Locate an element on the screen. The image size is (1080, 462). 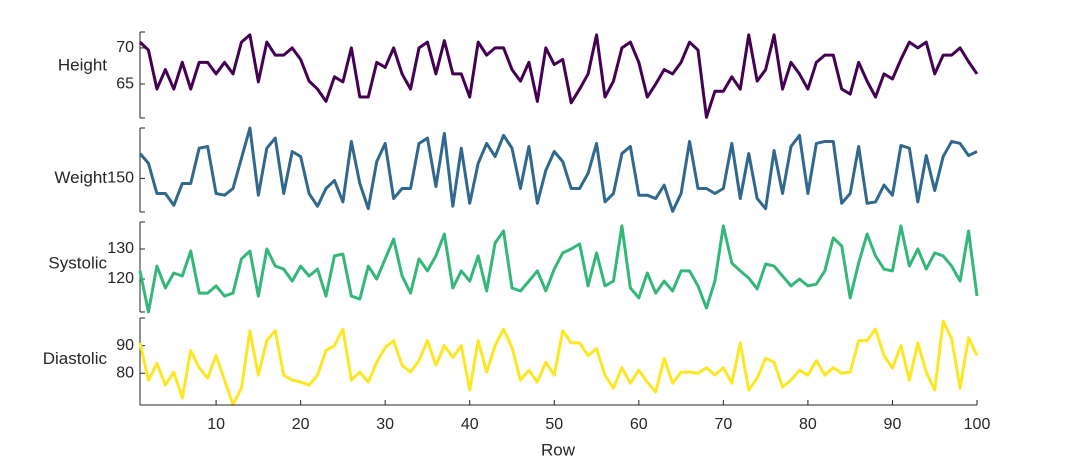
y-tick-label: 120 is located at coordinates (120, 278).